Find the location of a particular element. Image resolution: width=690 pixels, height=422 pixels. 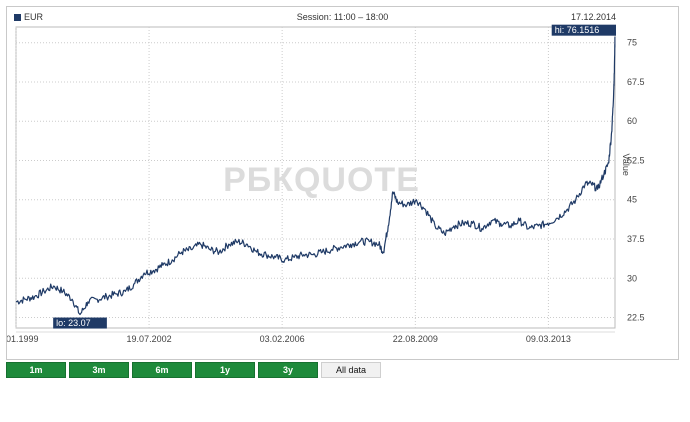

y-axis-label: Value is located at coordinates (626, 165).